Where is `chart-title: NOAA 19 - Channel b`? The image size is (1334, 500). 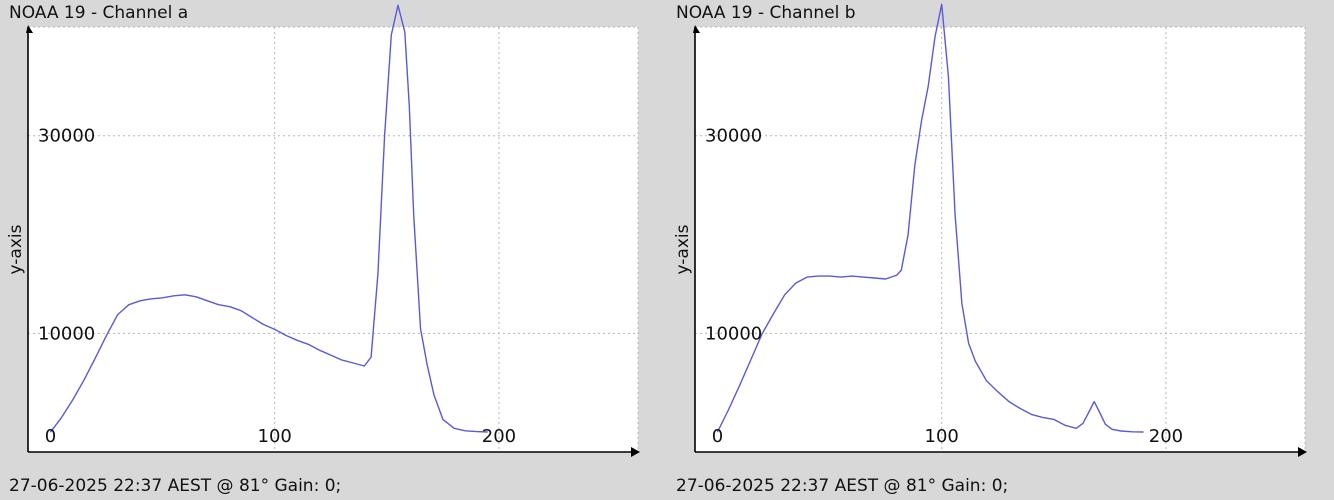
chart-title: NOAA 19 - Channel b is located at coordinates (766, 13).